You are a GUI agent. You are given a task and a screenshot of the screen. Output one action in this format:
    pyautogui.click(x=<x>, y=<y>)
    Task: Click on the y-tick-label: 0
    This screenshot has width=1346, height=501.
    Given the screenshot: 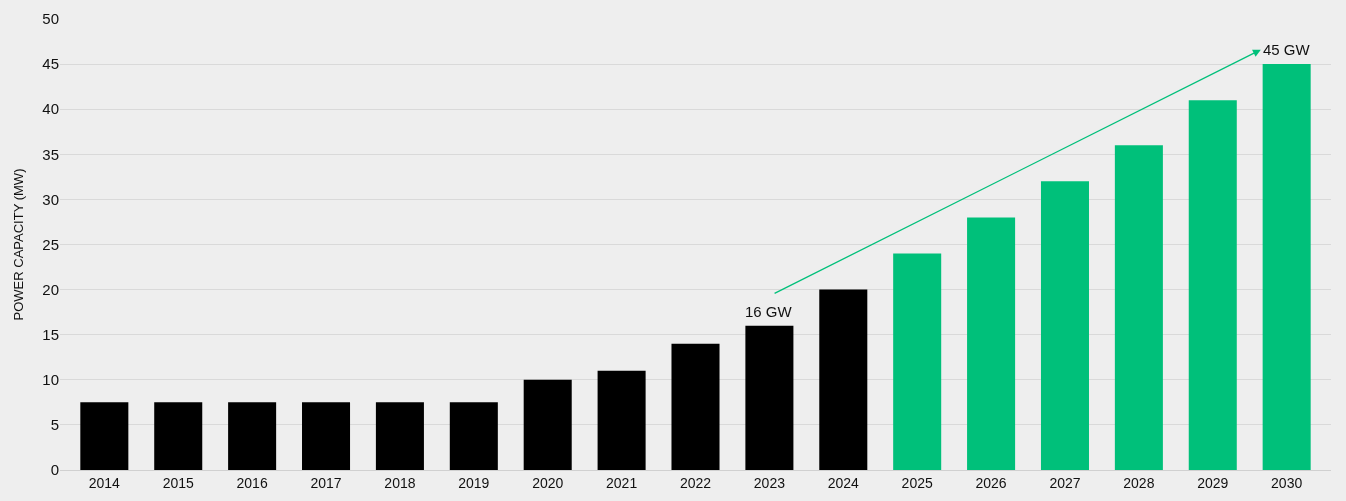 What is the action you would take?
    pyautogui.click(x=54, y=470)
    